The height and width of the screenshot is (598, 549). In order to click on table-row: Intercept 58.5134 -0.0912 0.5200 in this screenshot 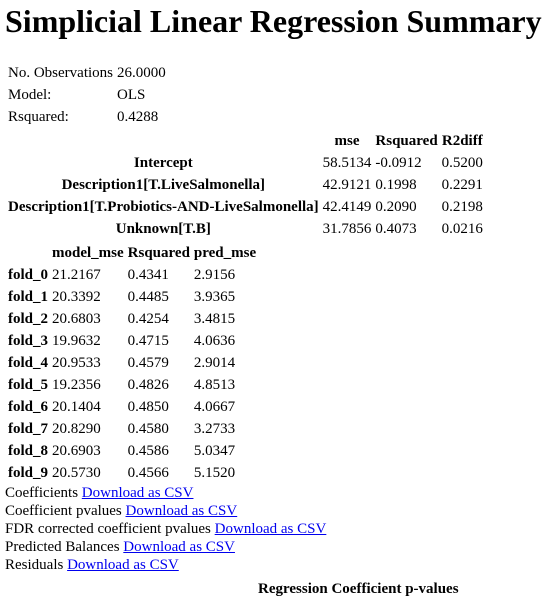, I will do `click(245, 163)`.